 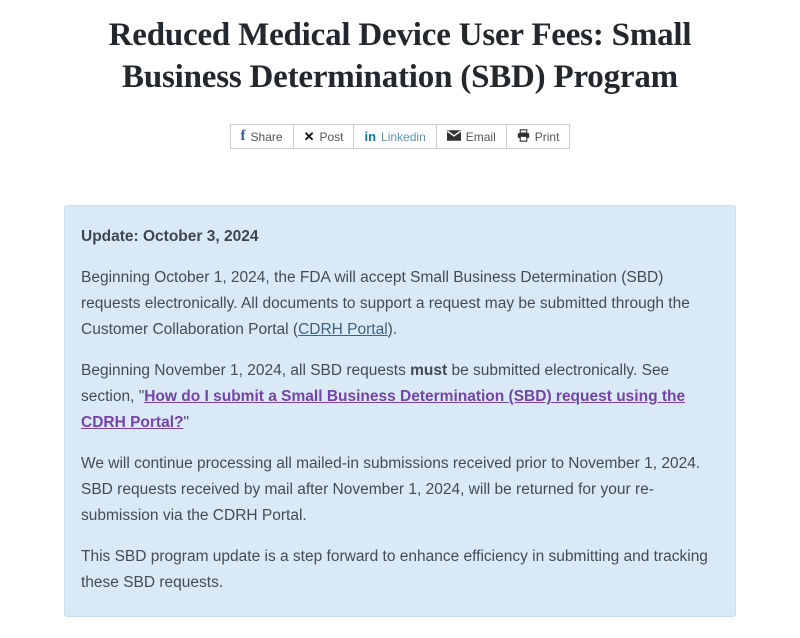 What do you see at coordinates (403, 136) in the screenshot?
I see `linkedin-label: Linkedin` at bounding box center [403, 136].